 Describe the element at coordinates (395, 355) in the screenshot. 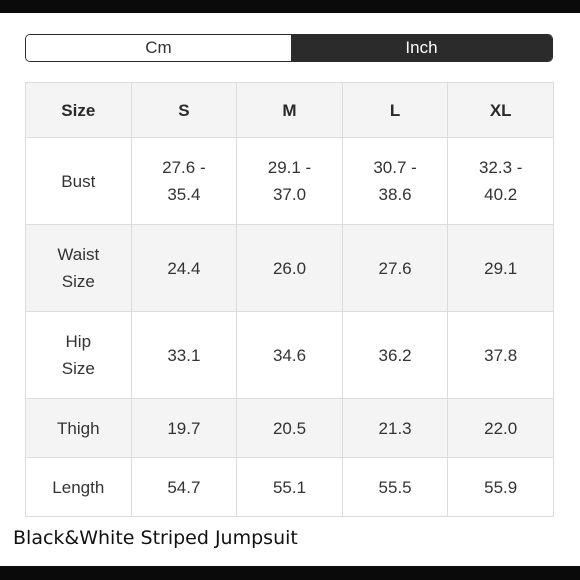

I see `cell-value: 36.2` at that location.